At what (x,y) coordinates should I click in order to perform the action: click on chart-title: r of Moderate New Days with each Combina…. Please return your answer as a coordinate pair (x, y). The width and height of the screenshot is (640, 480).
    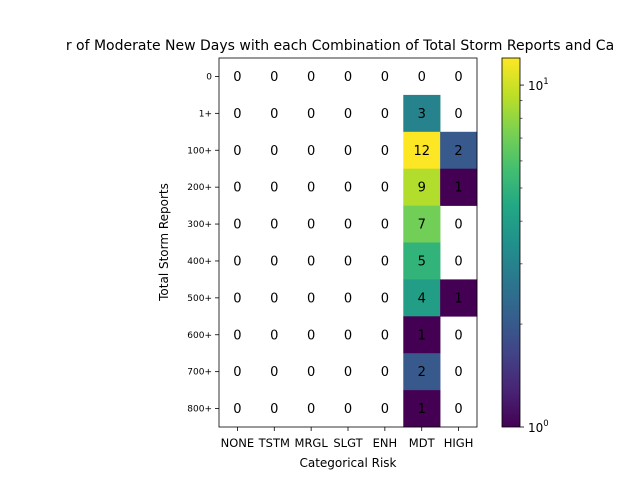
    Looking at the image, I should click on (340, 46).